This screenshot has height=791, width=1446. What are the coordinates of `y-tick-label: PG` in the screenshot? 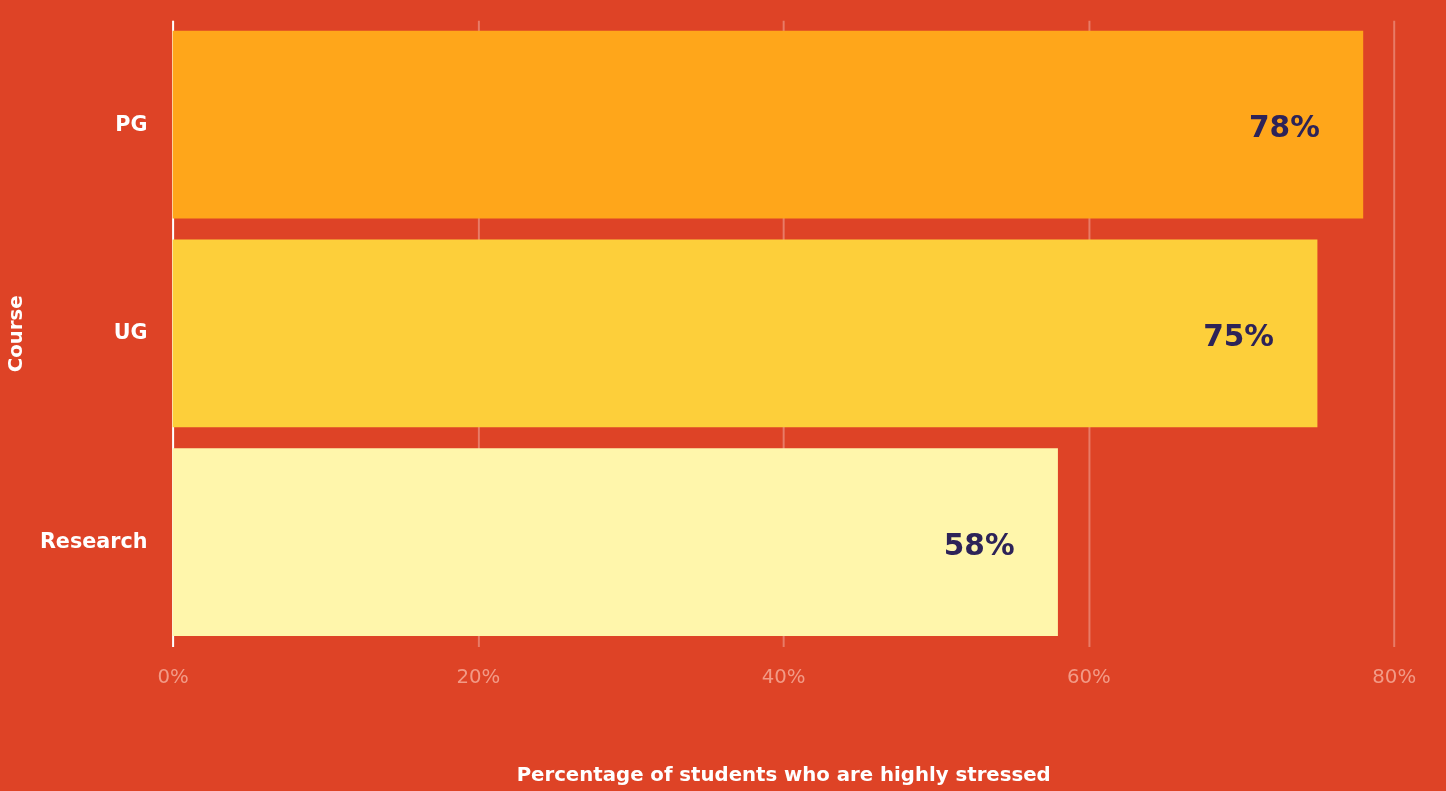 It's located at (131, 123).